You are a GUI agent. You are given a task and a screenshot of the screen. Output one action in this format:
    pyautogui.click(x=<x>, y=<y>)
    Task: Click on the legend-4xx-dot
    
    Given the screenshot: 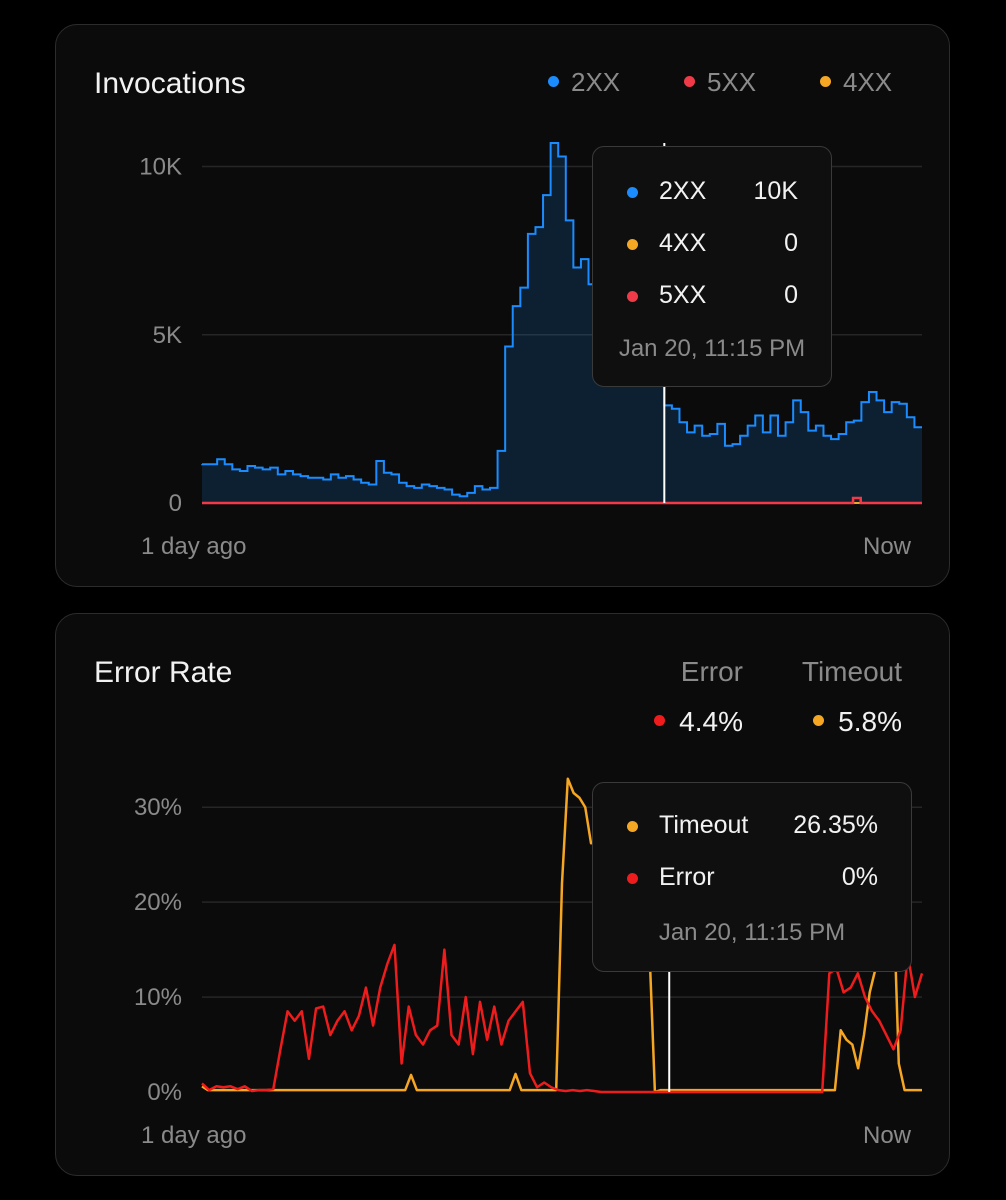 What is the action you would take?
    pyautogui.click(x=825, y=81)
    